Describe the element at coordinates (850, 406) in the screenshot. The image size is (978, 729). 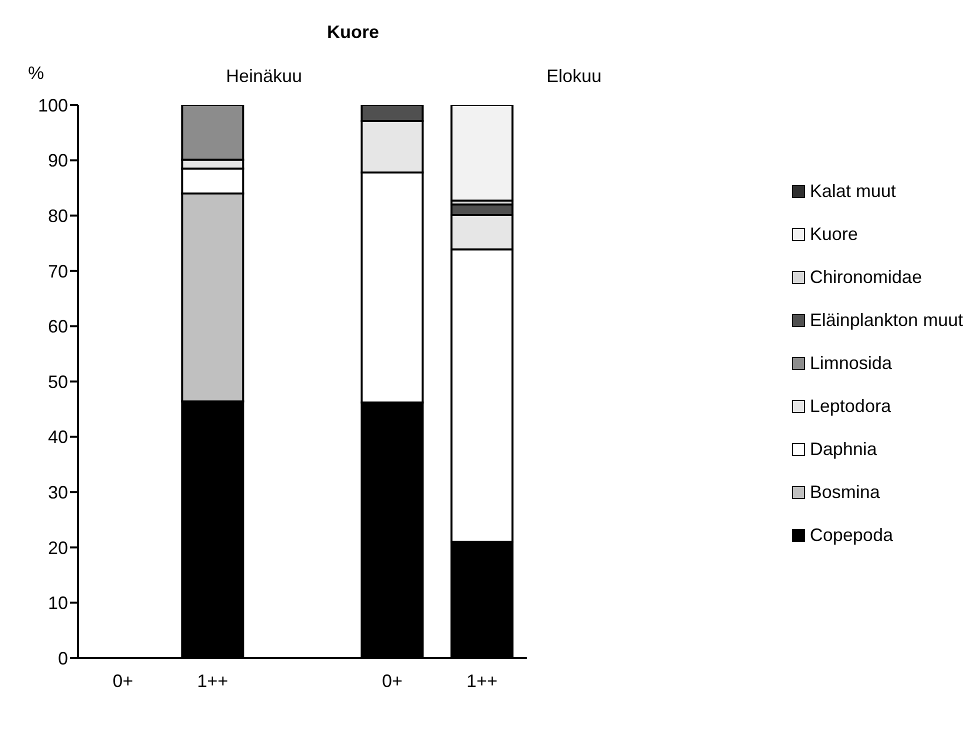
I see `legend-label: Leptodora` at that location.